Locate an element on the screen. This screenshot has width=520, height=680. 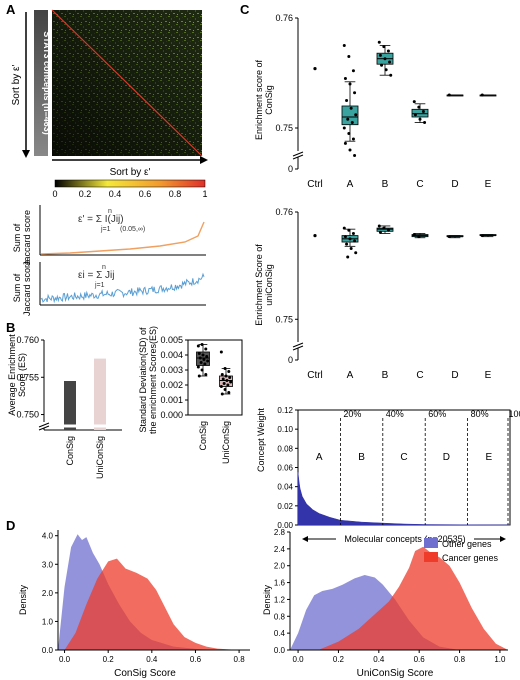
panel-d-label: D is located at coordinates (10, 525).